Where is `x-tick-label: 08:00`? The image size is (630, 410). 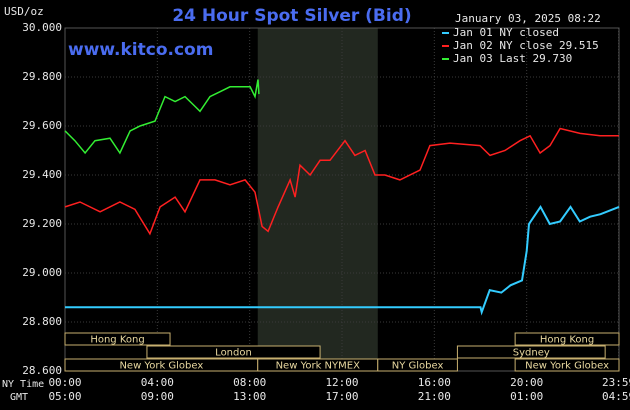 x-tick-label: 08:00 is located at coordinates (249, 382).